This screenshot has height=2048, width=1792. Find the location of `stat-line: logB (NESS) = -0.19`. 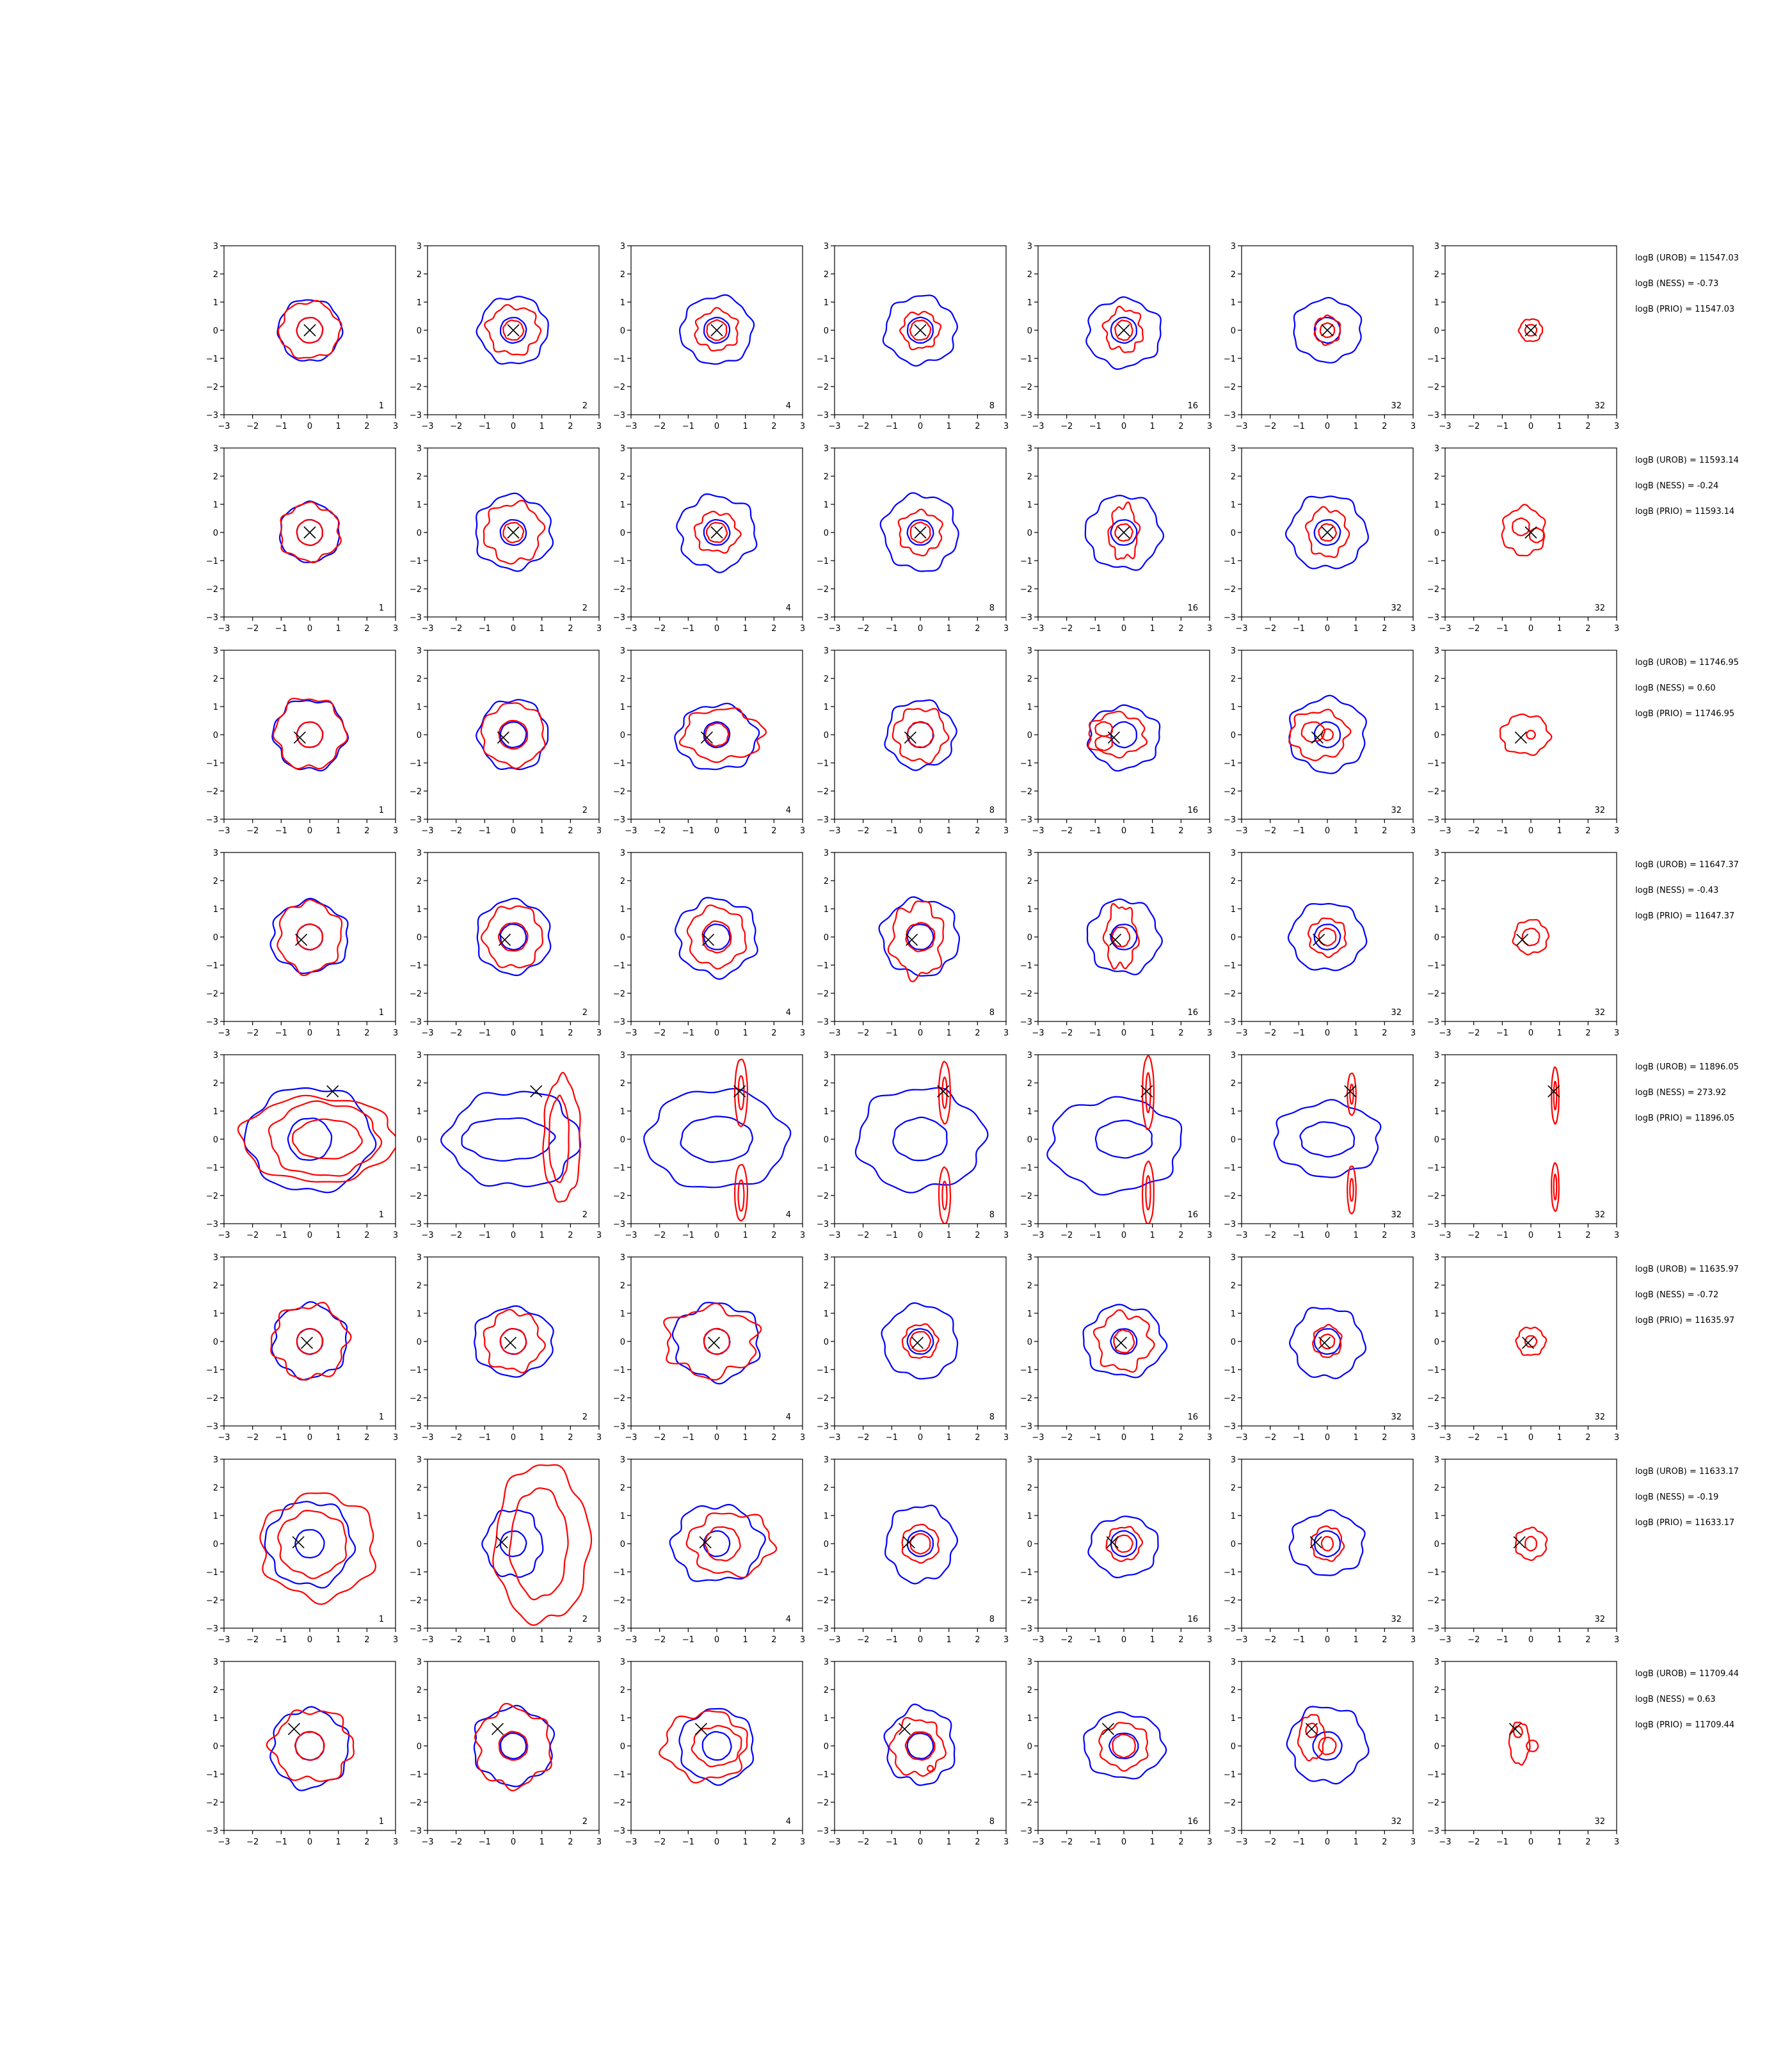

stat-line: logB (NESS) = -0.19 is located at coordinates (1676, 1497).